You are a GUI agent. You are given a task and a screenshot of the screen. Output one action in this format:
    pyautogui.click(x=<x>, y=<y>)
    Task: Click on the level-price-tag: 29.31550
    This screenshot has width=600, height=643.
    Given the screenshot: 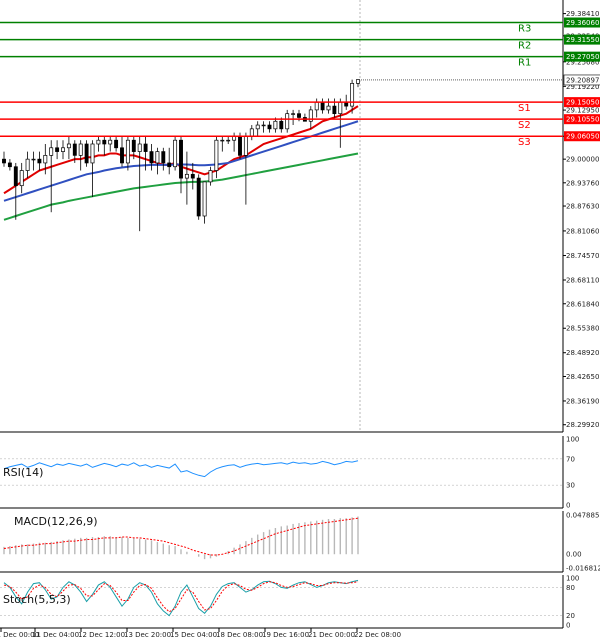 What is the action you would take?
    pyautogui.click(x=582, y=40)
    